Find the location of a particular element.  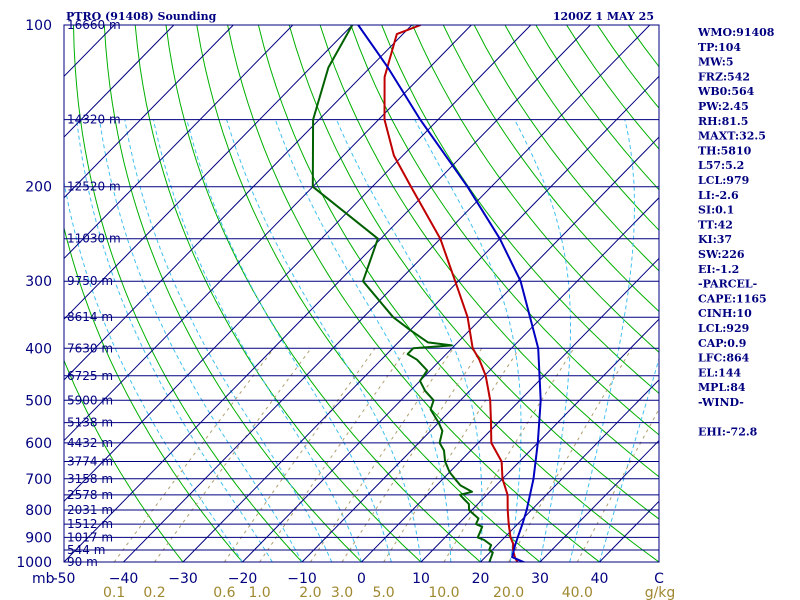

pressure-tick-label: 200 is located at coordinates (38, 188).